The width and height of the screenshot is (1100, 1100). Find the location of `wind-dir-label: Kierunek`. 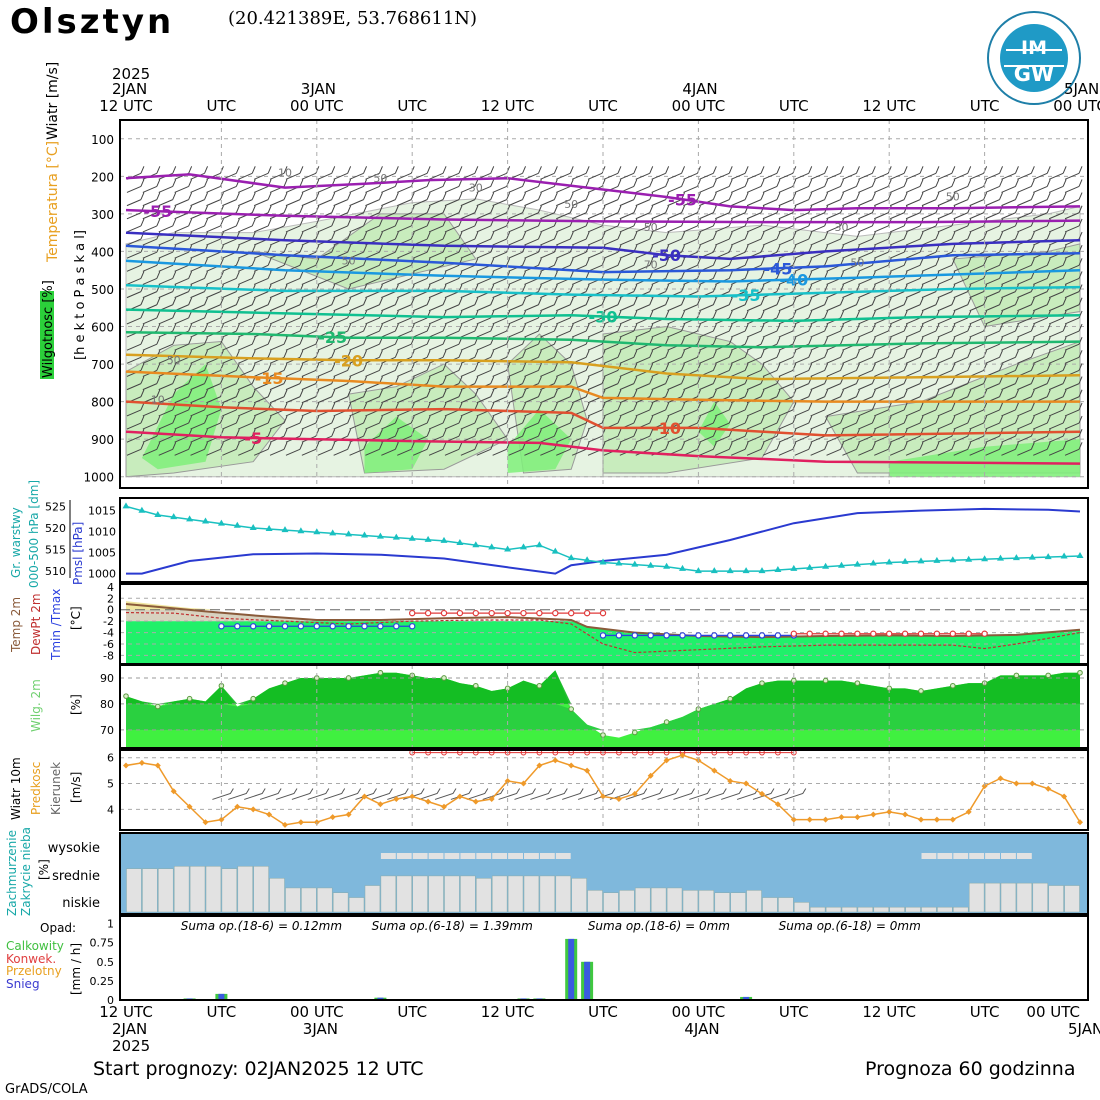

wind-dir-label: Kierunek is located at coordinates (56, 788).